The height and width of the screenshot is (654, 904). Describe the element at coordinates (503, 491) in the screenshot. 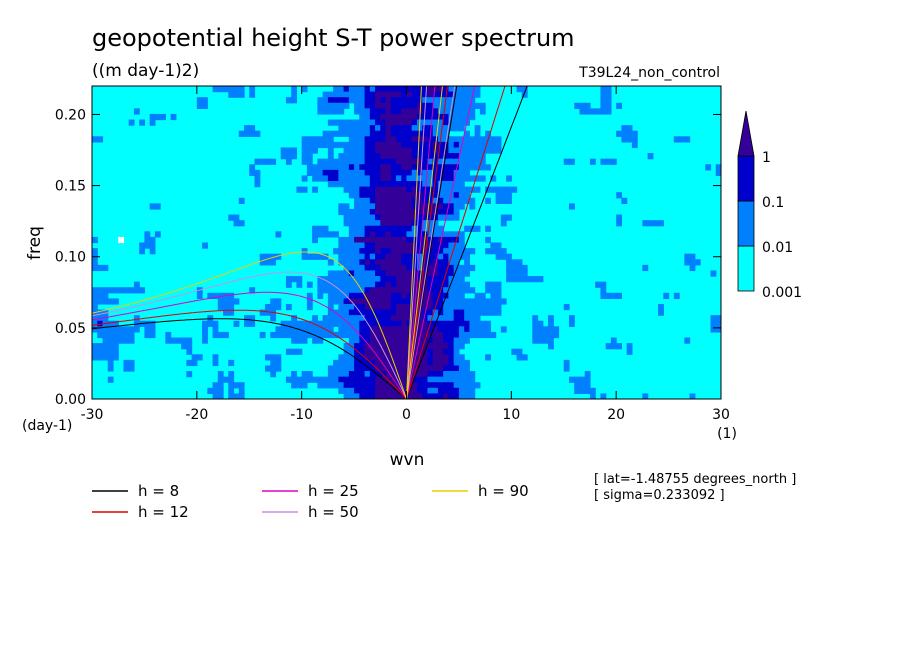

I see `legend-label: h = 90` at that location.